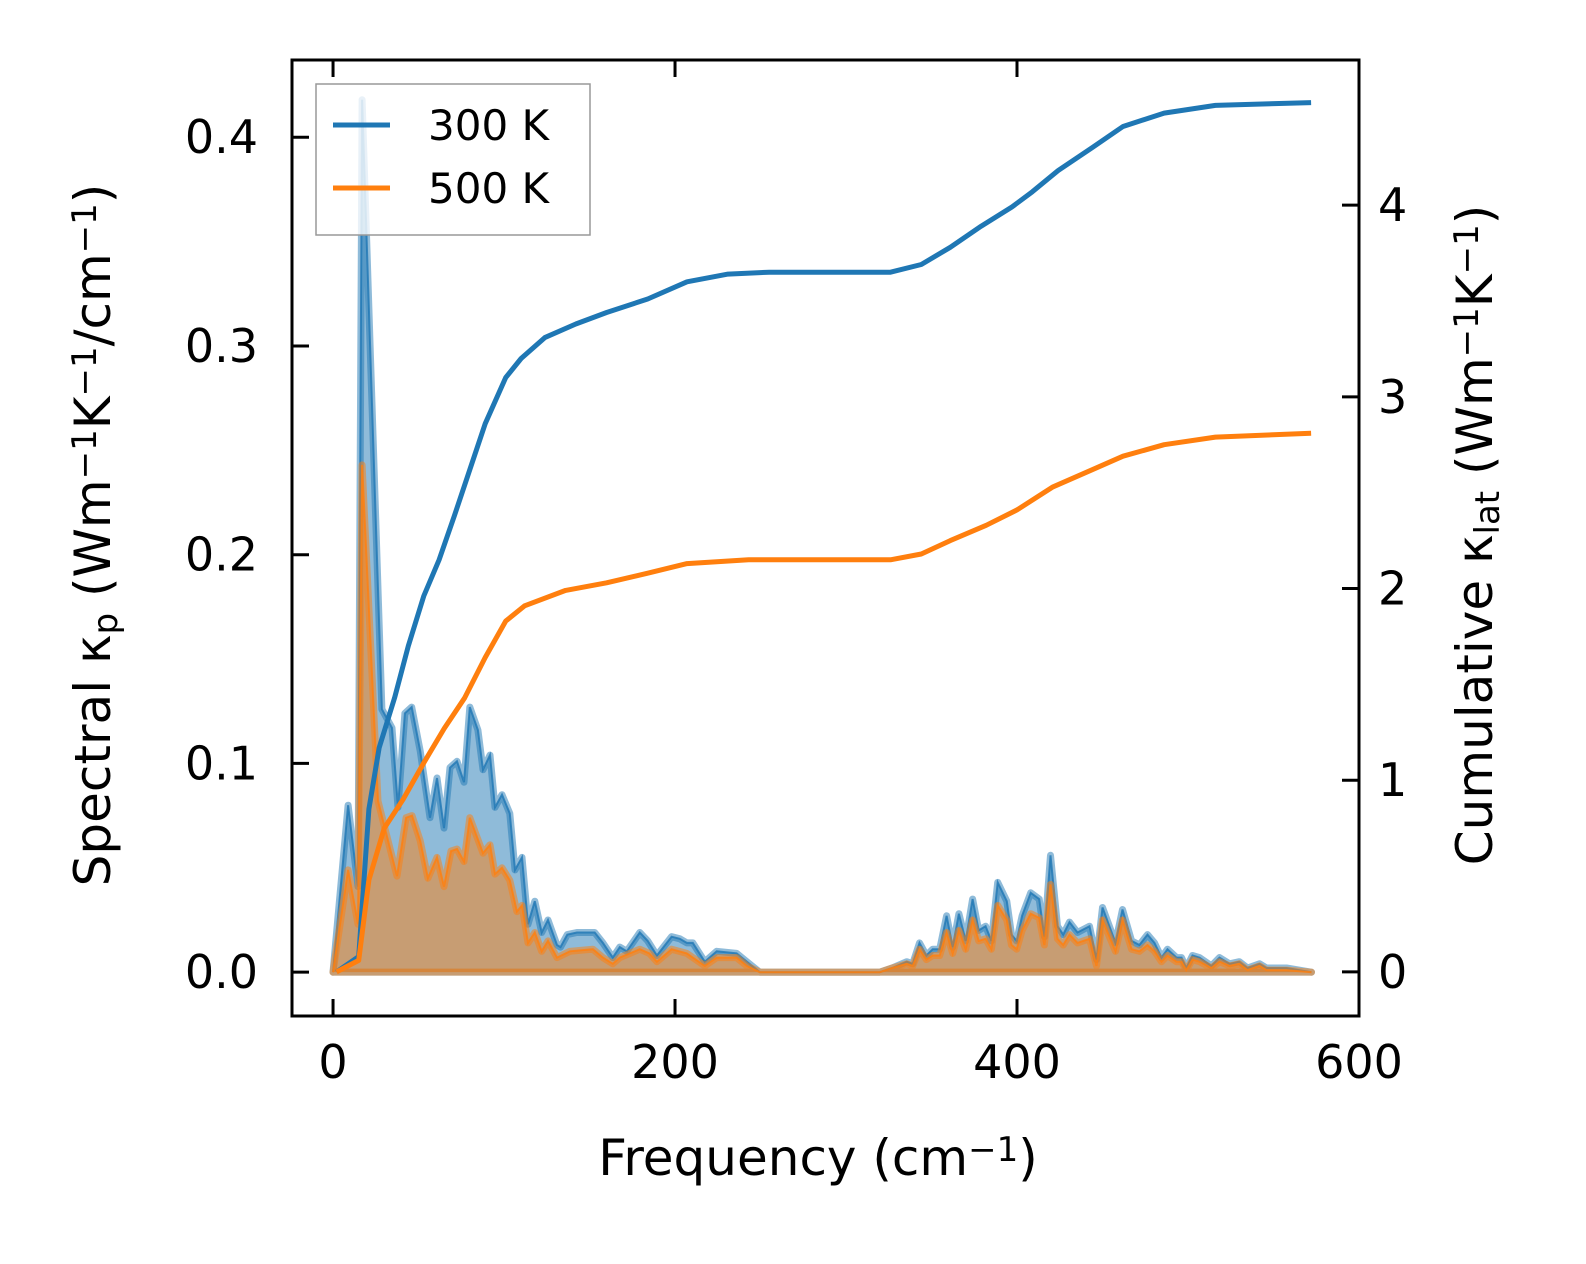 The height and width of the screenshot is (1264, 1586). I want to click on y-left-tick-label: 0.1, so click(221, 763).